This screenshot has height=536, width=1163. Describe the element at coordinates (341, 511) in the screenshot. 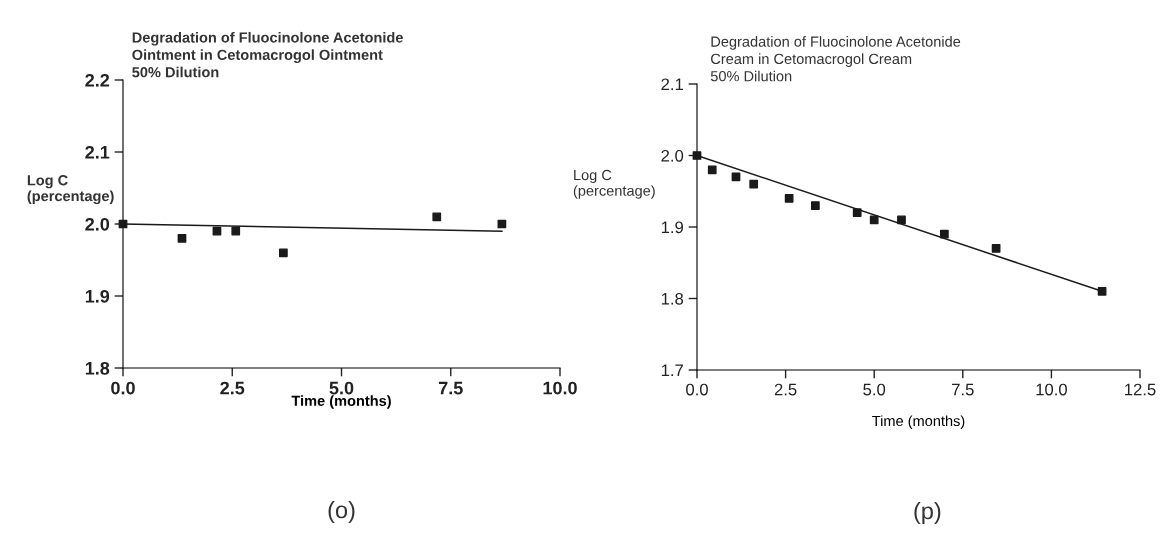

I see `text: (o)` at that location.